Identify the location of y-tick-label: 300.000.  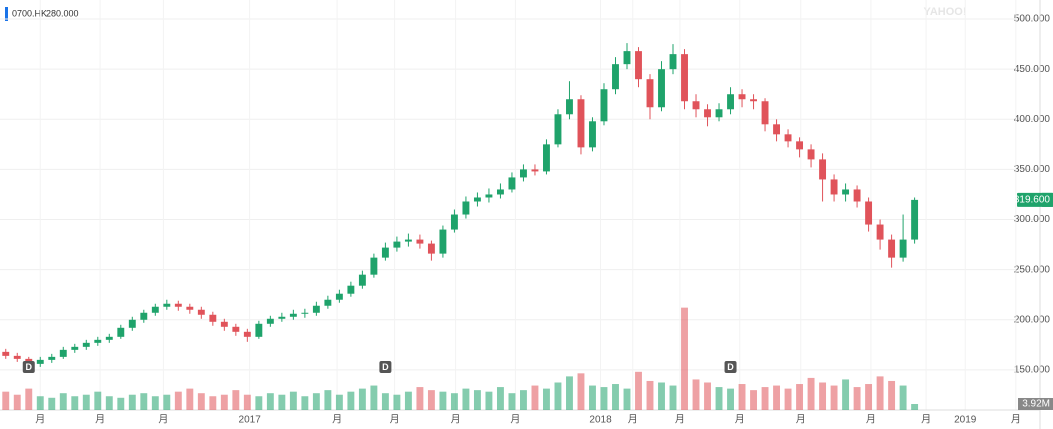
(1032, 219).